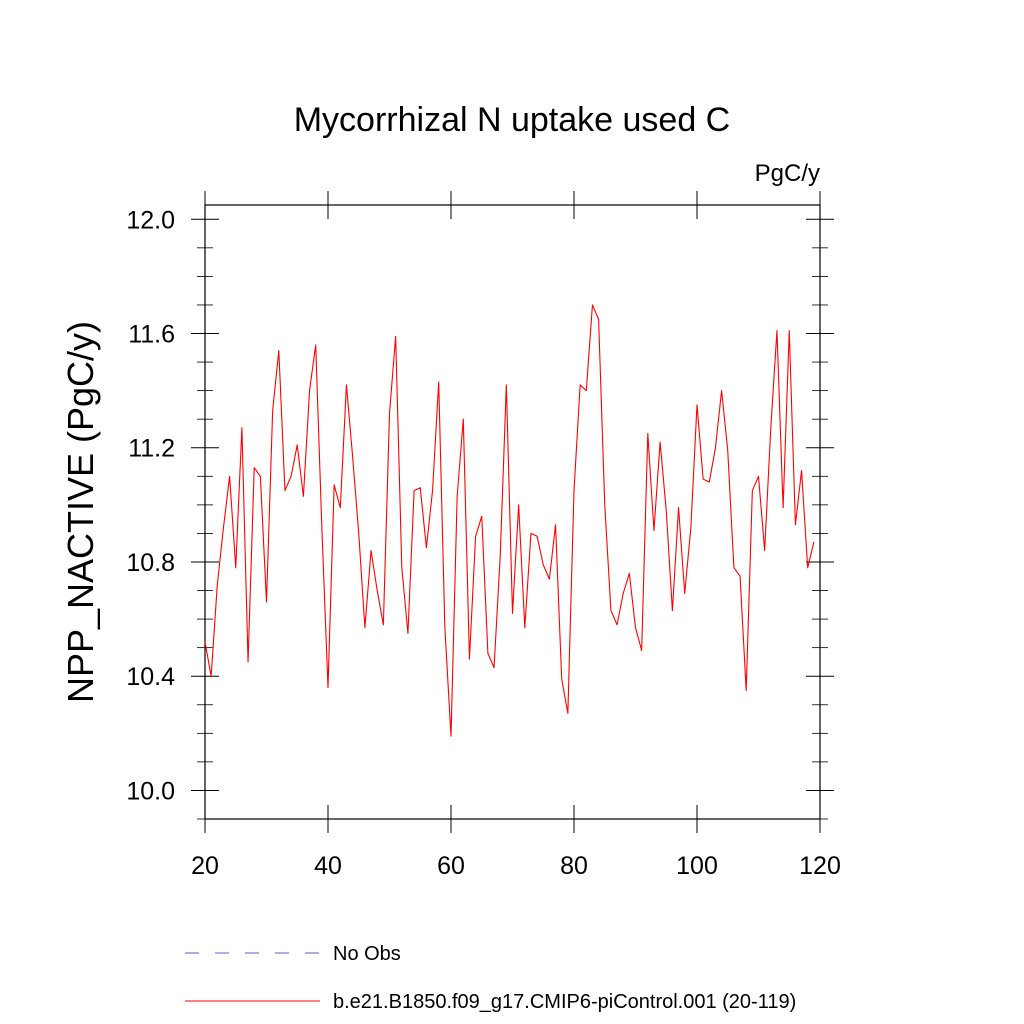  Describe the element at coordinates (787, 173) in the screenshot. I see `units-label: PgC/y` at that location.